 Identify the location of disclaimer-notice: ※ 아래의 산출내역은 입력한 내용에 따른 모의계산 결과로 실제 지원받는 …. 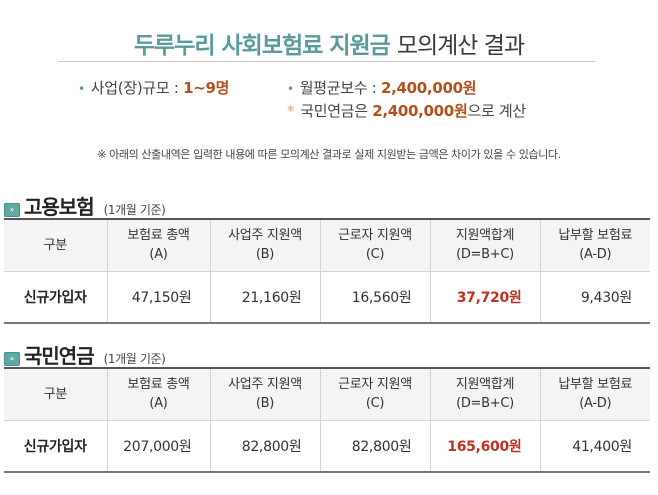
(329, 154).